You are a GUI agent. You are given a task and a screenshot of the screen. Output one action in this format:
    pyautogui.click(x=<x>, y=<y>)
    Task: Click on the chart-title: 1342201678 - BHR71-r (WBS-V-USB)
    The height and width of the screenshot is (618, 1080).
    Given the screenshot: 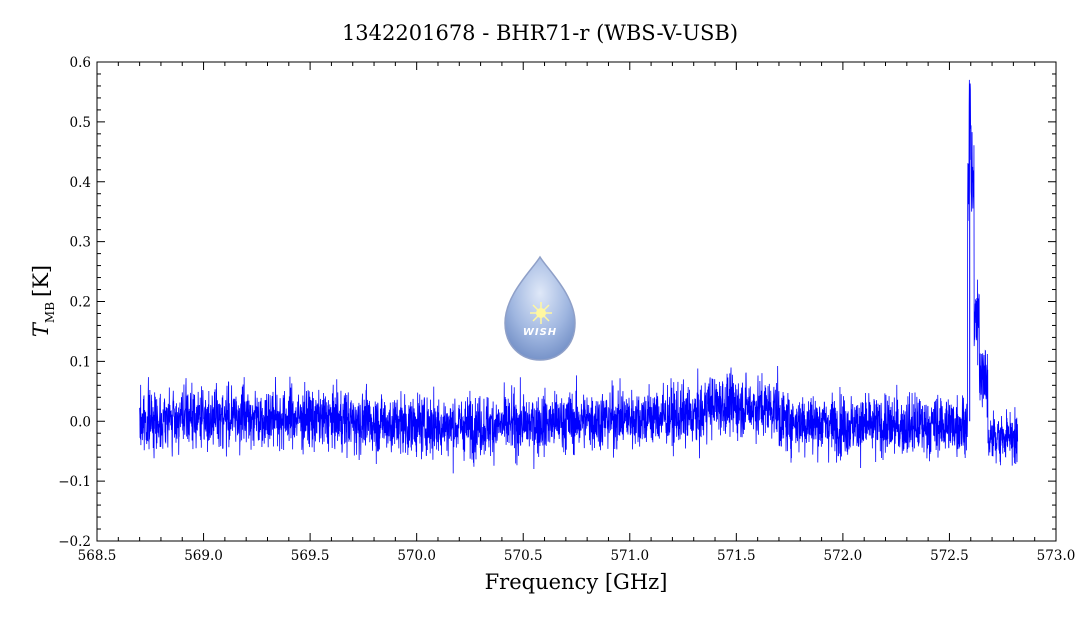 What is the action you would take?
    pyautogui.click(x=540, y=33)
    